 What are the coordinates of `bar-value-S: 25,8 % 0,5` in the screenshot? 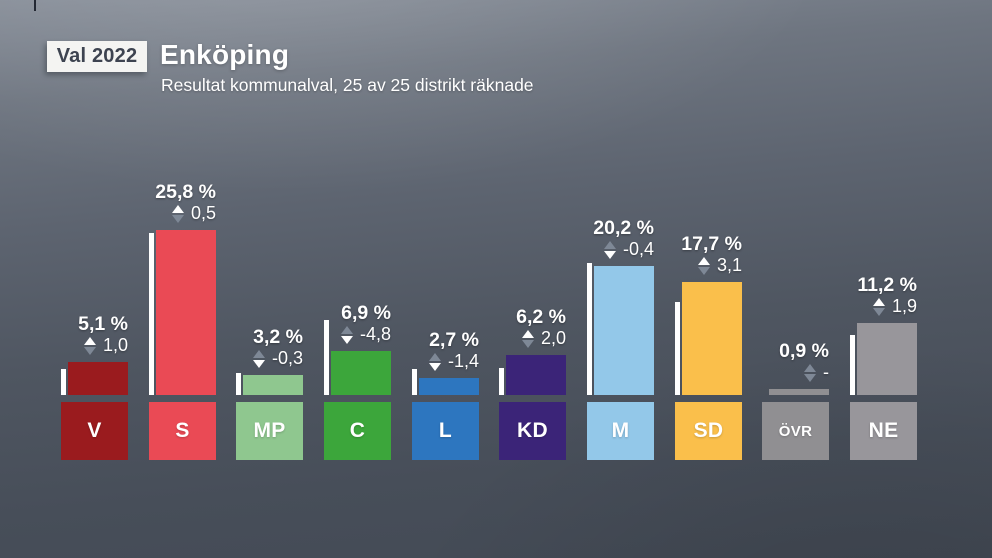 It's located at (185, 202).